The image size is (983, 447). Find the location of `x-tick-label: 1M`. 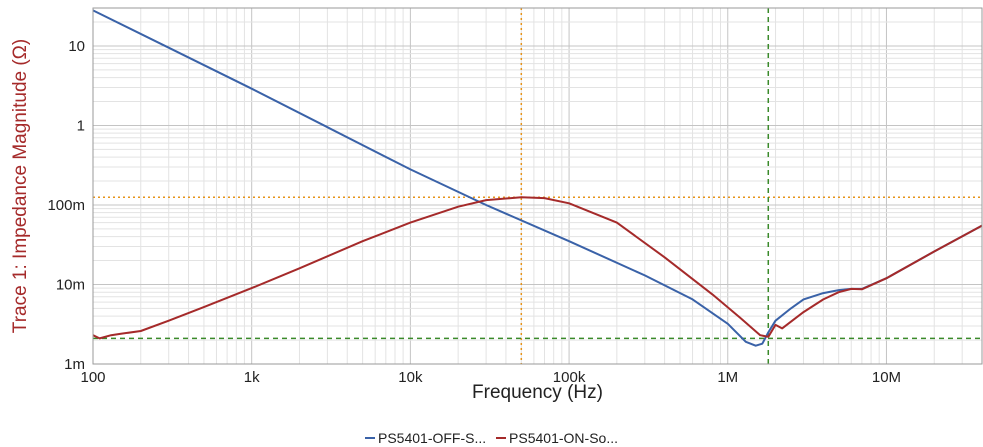

x-tick-label: 1M is located at coordinates (727, 377).